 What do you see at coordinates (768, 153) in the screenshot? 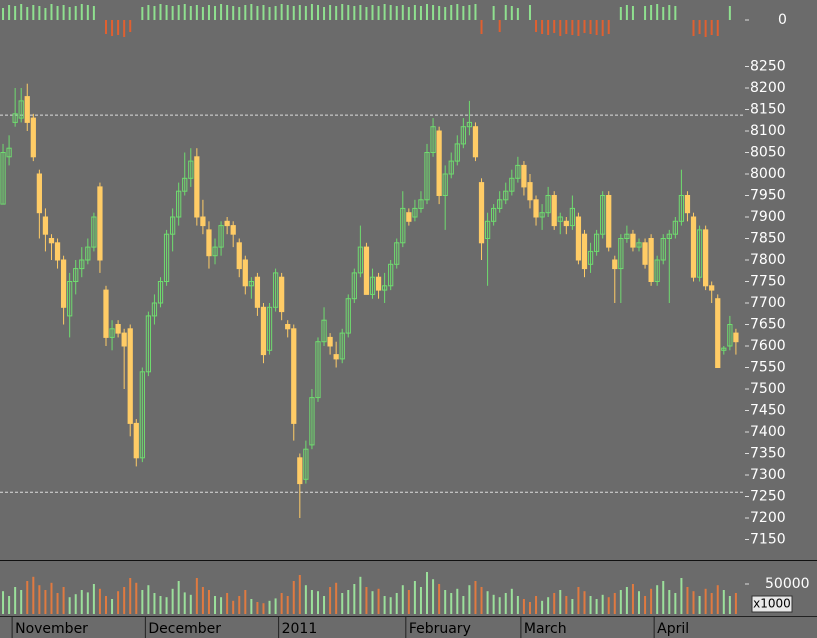
I see `y-tick-label: 8050` at bounding box center [768, 153].